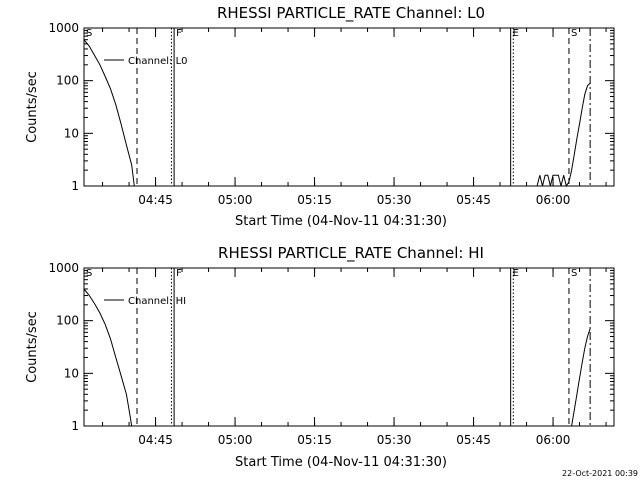 The width and height of the screenshot is (640, 480). What do you see at coordinates (351, 13) in the screenshot?
I see `chart-title: RHESSI PARTICLE_RATE Channel: L0` at bounding box center [351, 13].